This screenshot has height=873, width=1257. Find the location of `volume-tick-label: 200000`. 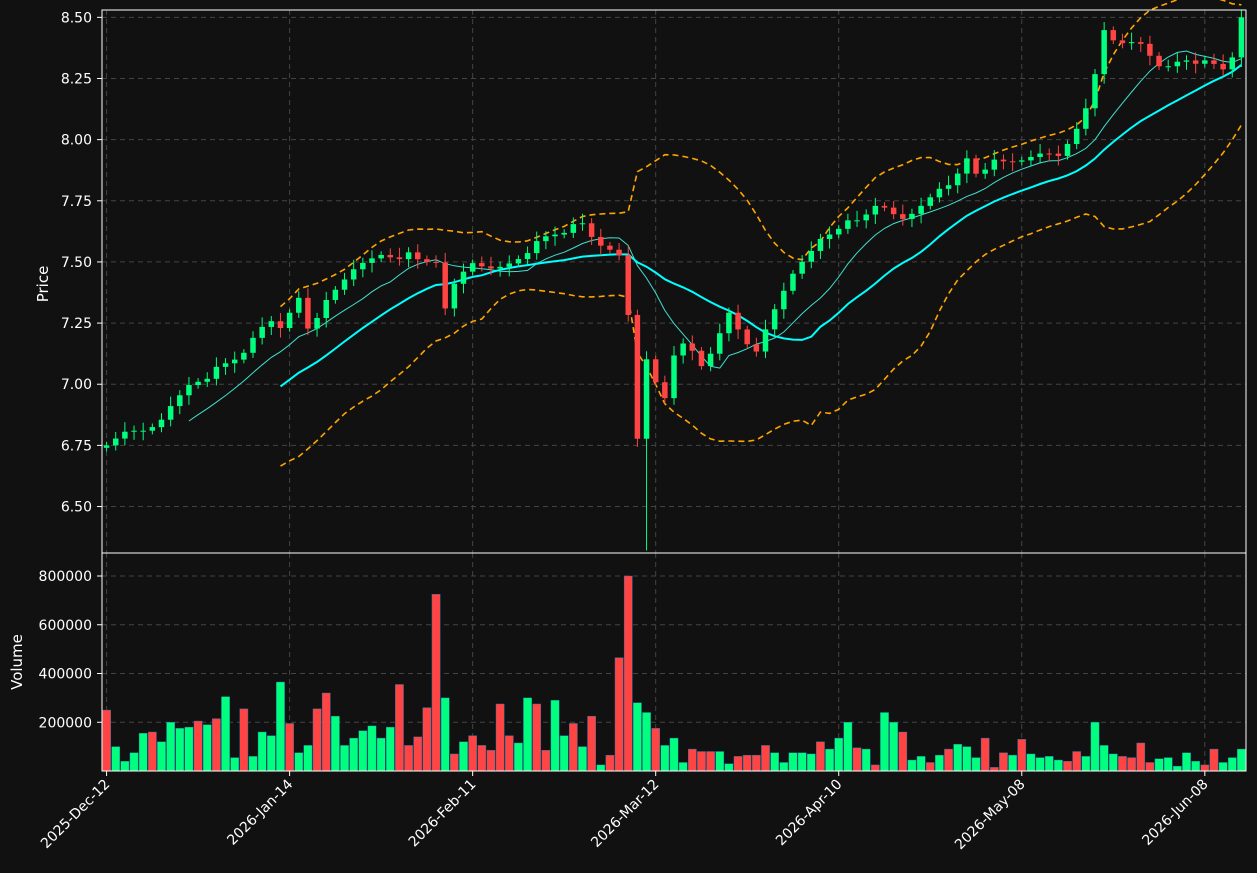

volume-tick-label: 200000 is located at coordinates (65, 723).